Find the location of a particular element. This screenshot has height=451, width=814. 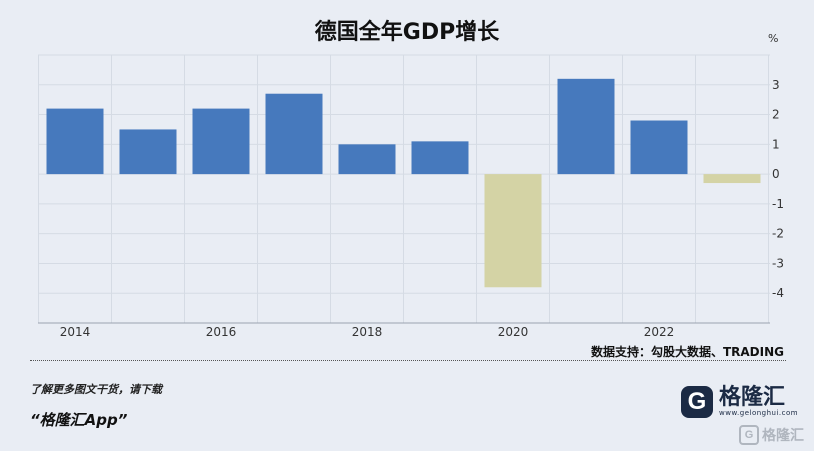

y-tick-label: 2 is located at coordinates (776, 115).